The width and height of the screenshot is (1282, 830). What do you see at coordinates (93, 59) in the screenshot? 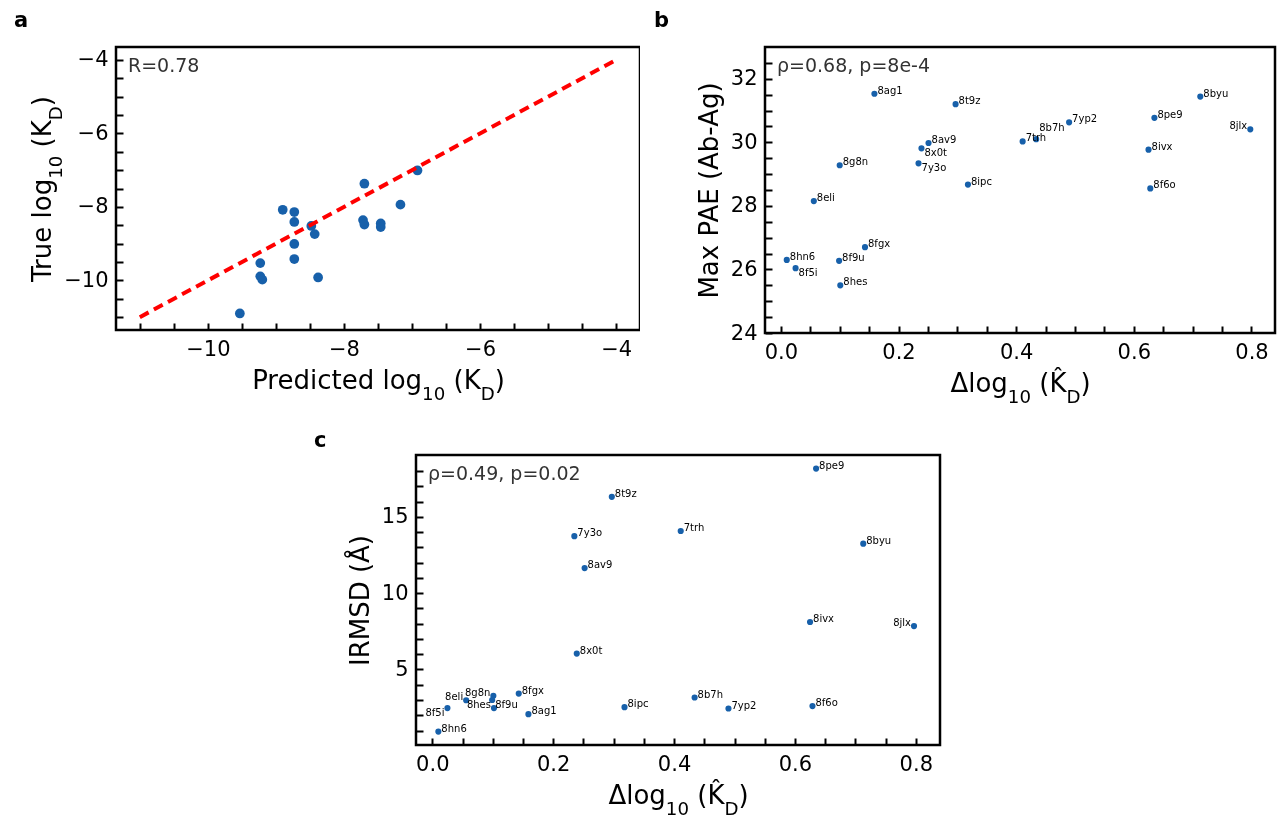
I see `y-tick-label: −4` at bounding box center [93, 59].